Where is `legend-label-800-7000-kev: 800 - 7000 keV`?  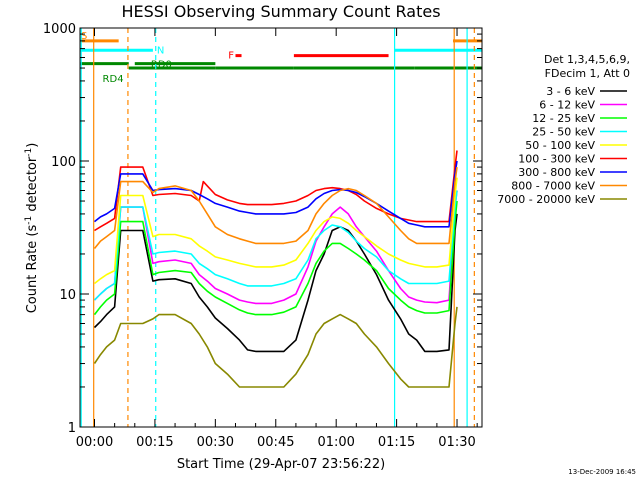 legend-label-800-7000-kev: 800 - 7000 keV is located at coordinates (553, 186).